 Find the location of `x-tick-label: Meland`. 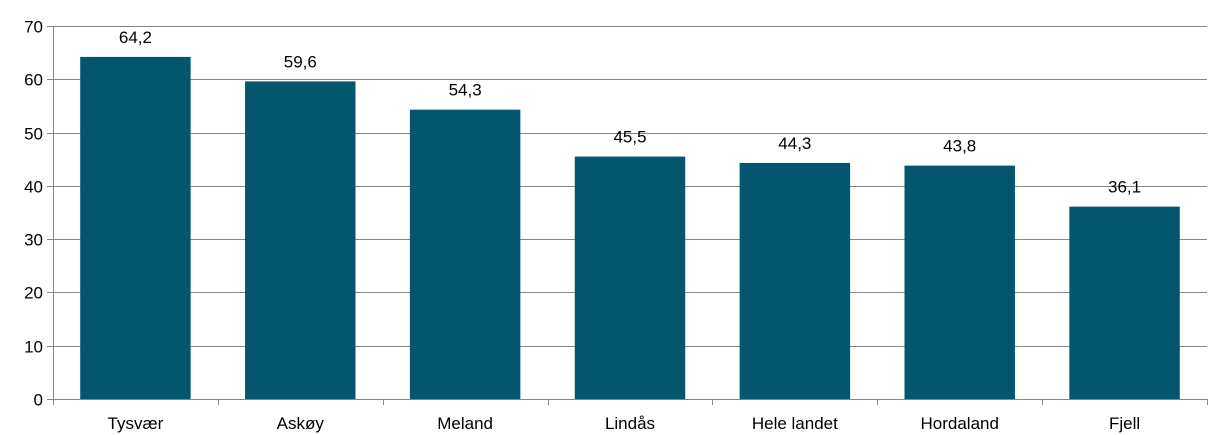

x-tick-label: Meland is located at coordinates (465, 423).